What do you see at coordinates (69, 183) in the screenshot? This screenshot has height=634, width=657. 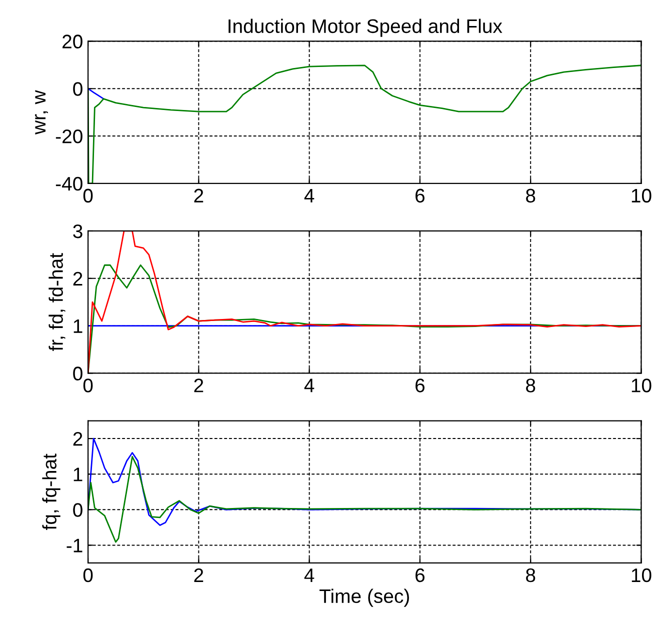 I see `y-tick-label: -40` at bounding box center [69, 183].